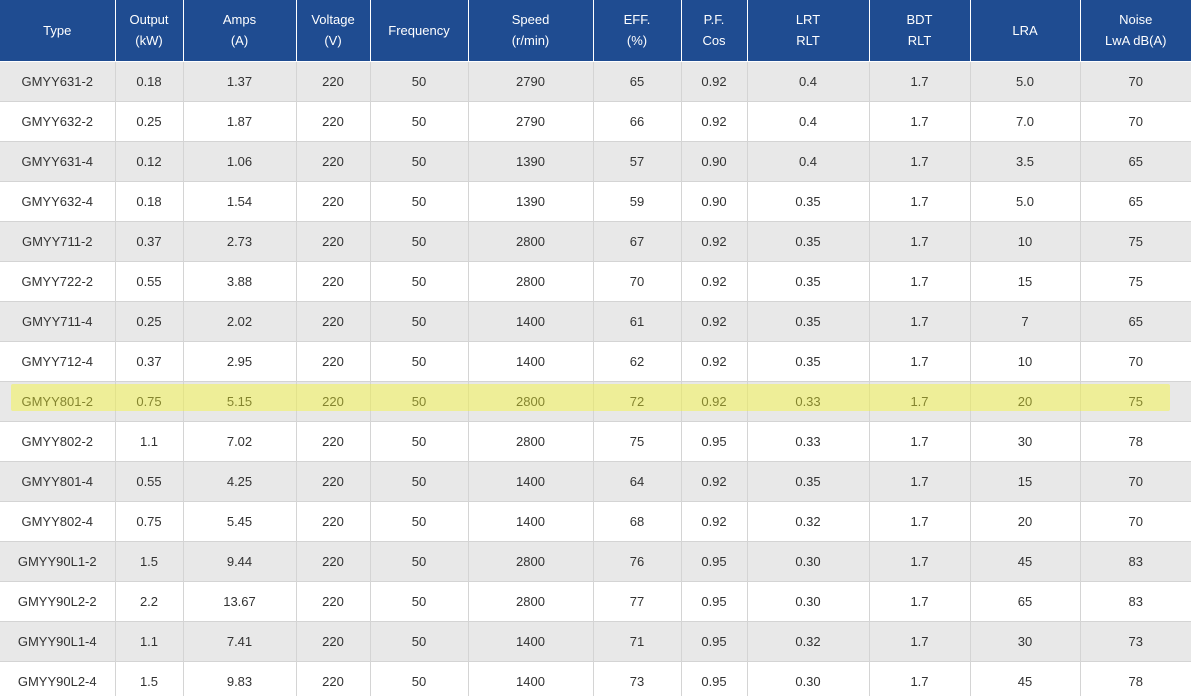 This screenshot has height=696, width=1191. What do you see at coordinates (240, 521) in the screenshot?
I see `cell-amps: 5.45` at bounding box center [240, 521].